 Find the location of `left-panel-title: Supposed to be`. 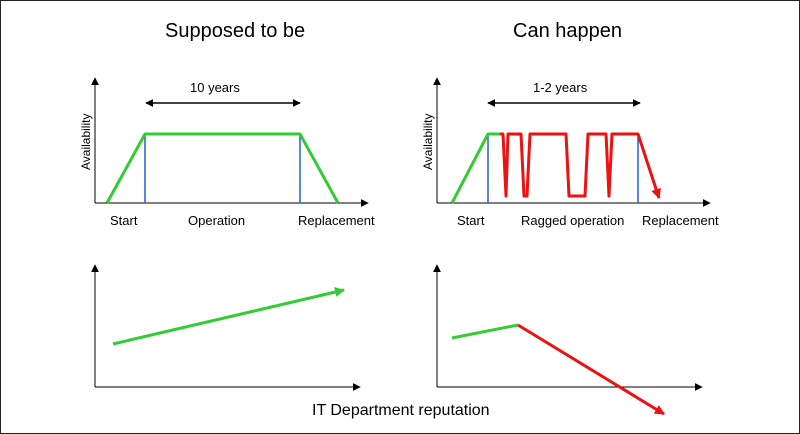

left-panel-title: Supposed to be is located at coordinates (235, 31).